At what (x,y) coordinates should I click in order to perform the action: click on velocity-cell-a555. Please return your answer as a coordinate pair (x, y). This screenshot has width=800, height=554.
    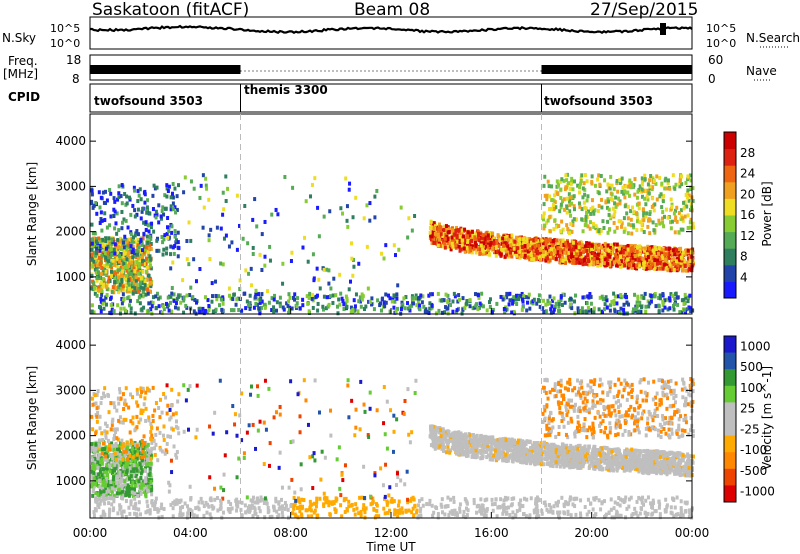
    Looking at the image, I should click on (120, 475).